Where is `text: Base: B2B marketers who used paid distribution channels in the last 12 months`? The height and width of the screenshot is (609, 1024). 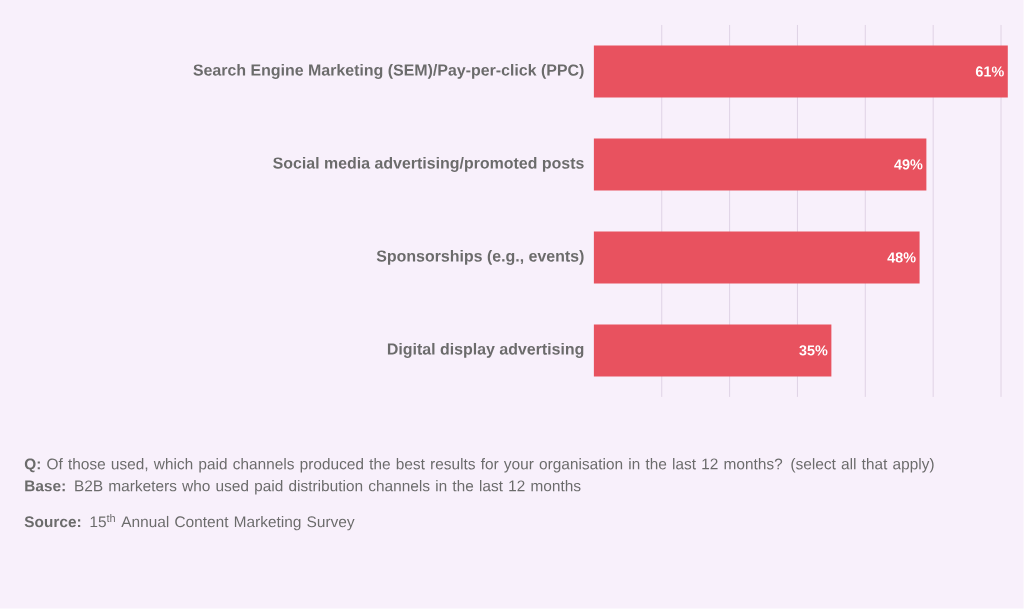 text: Base: B2B marketers who used paid distribution channels in the last 12 months is located at coordinates (303, 487).